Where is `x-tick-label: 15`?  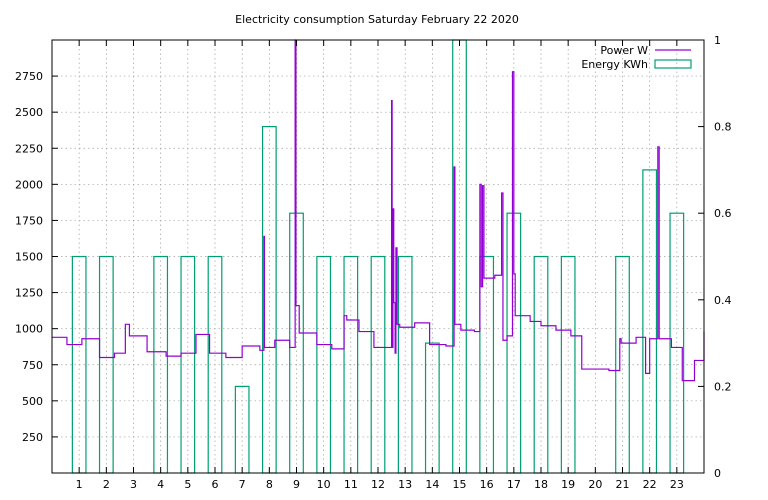
x-tick-label: 15 is located at coordinates (460, 484).